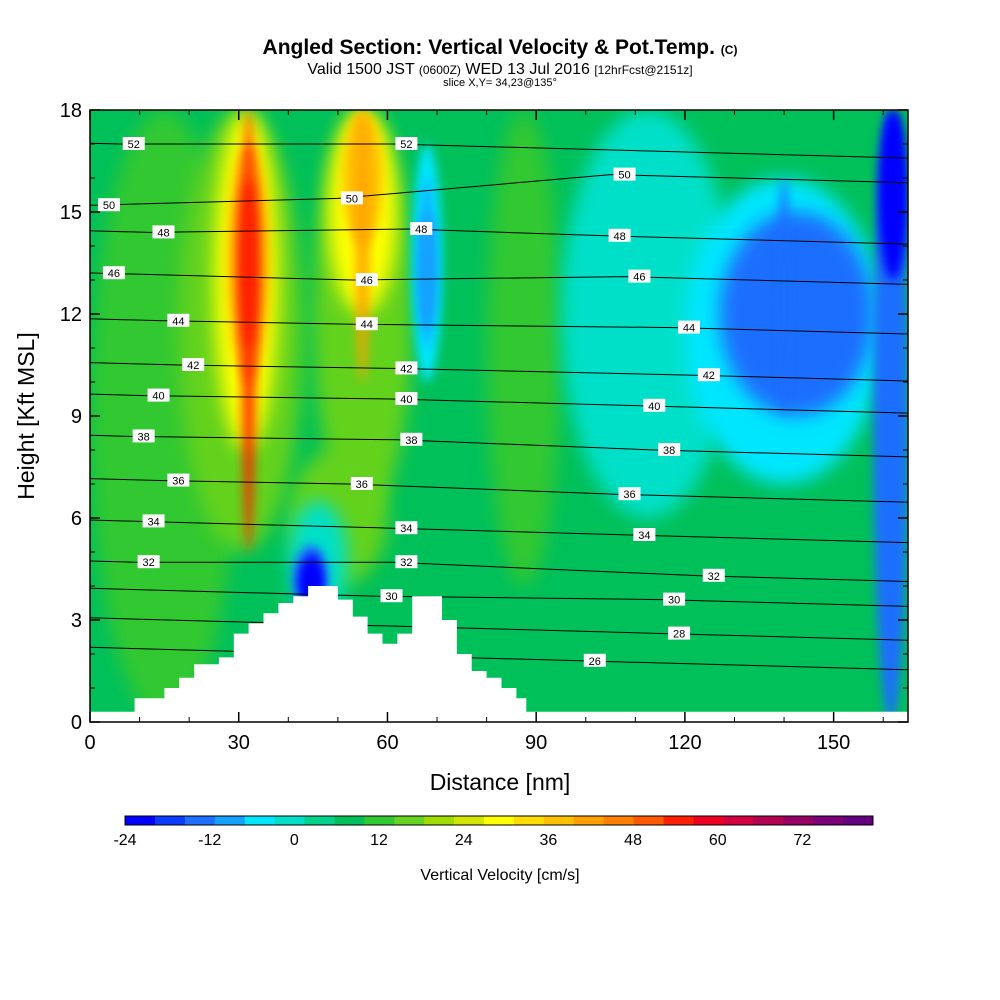 The height and width of the screenshot is (1000, 1000). Describe the element at coordinates (406, 369) in the screenshot. I see `isentrope-label: 42` at that location.